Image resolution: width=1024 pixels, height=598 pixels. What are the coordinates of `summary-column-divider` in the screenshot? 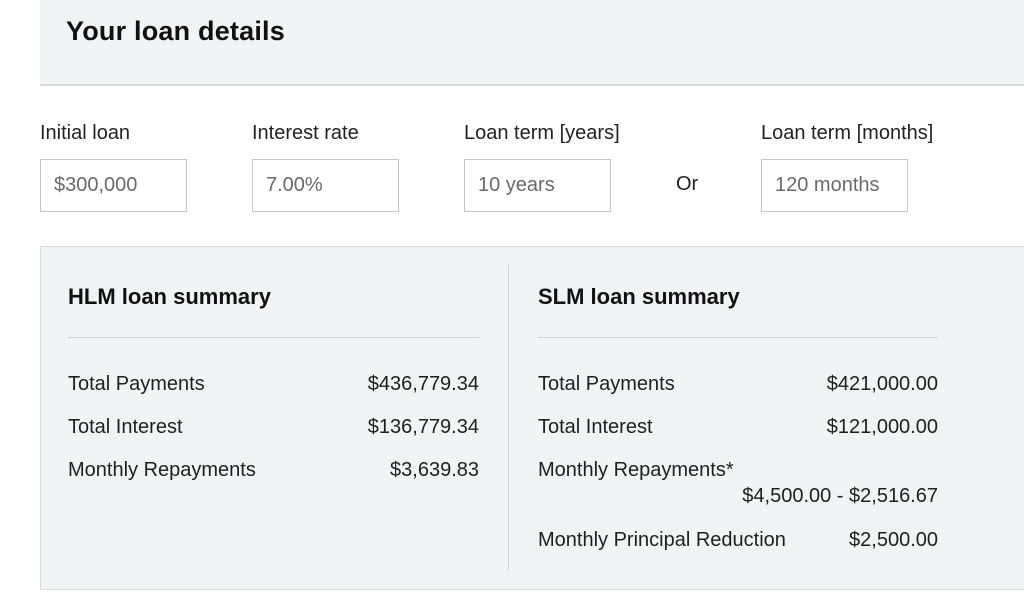 It's located at (508, 418).